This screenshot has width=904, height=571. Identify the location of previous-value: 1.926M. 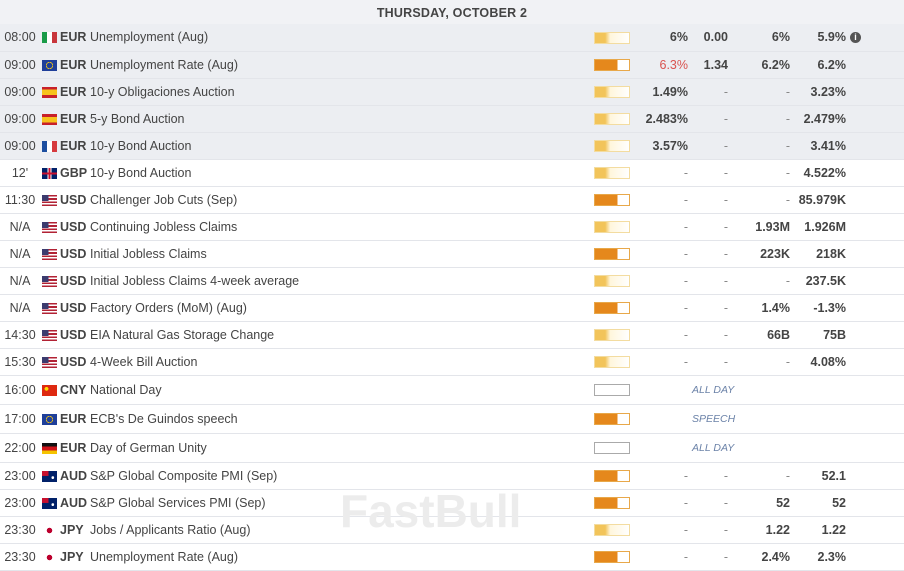
(825, 226).